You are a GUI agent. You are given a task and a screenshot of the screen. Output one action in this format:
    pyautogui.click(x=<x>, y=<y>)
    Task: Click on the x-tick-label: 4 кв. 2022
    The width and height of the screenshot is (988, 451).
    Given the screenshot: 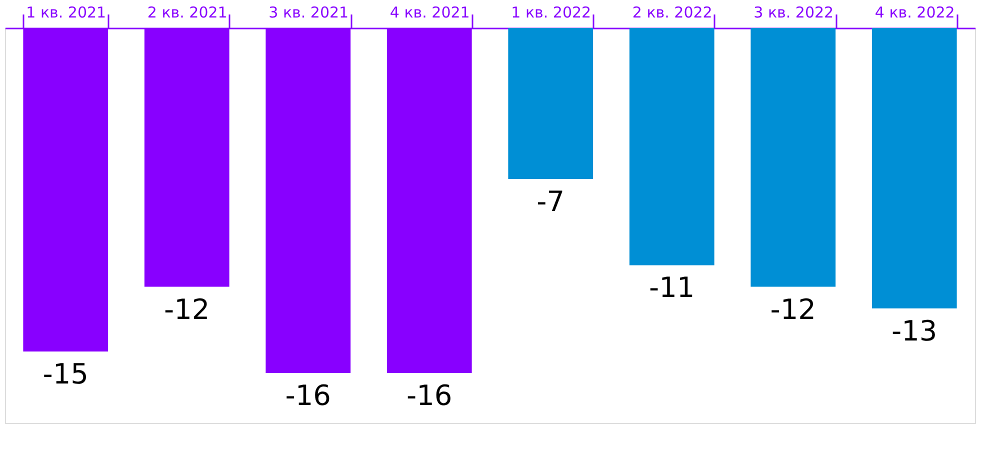 What is the action you would take?
    pyautogui.click(x=914, y=13)
    